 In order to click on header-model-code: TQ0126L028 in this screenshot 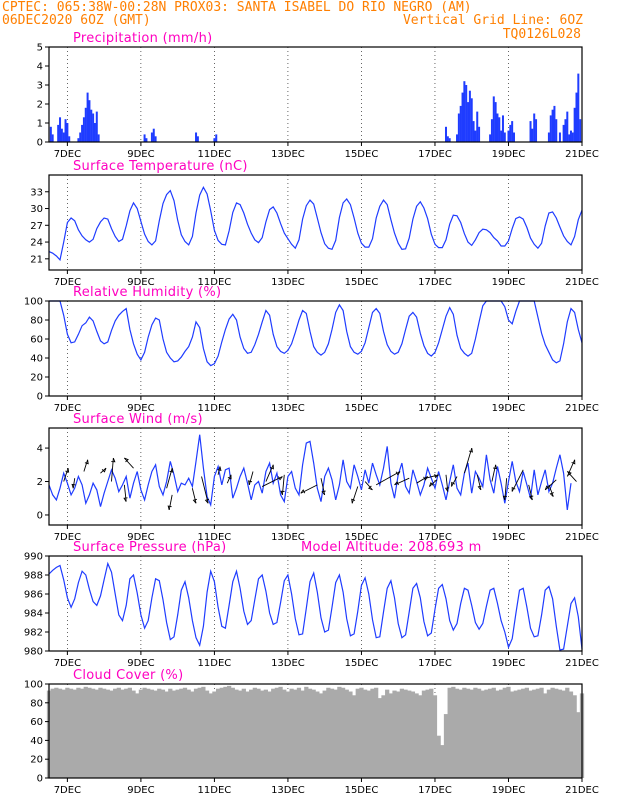, I will do `click(542, 34)`.